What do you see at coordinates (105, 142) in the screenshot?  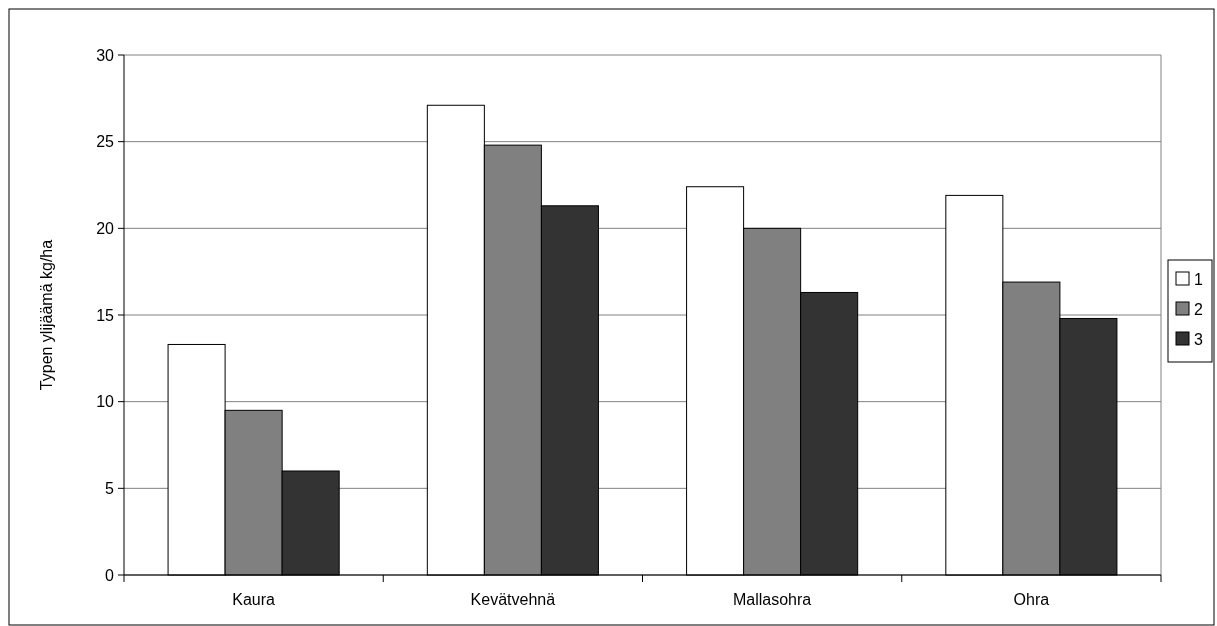 I see `y-tick-label: 25` at bounding box center [105, 142].